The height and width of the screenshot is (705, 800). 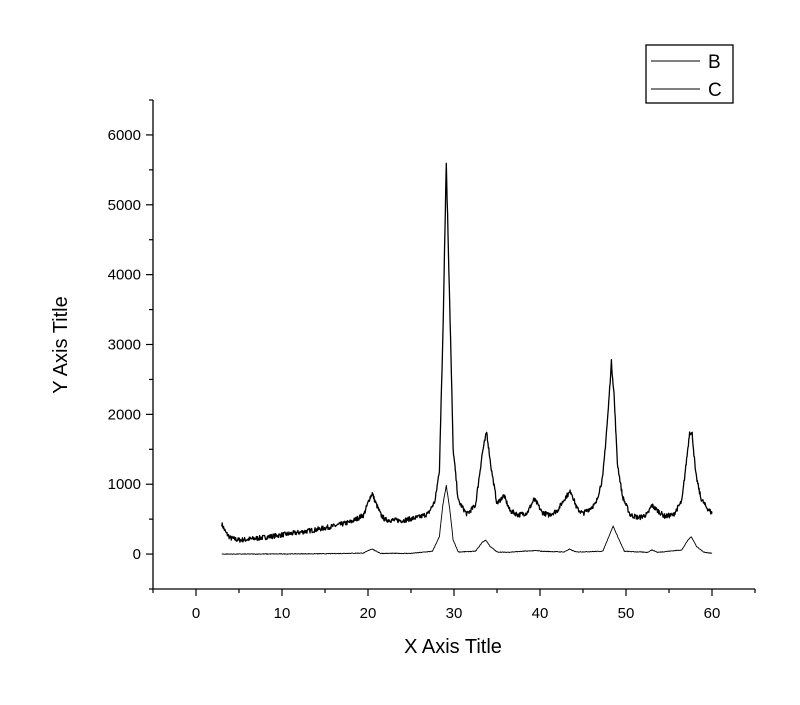 I want to click on y-tick-label: 5000, so click(x=124, y=205).